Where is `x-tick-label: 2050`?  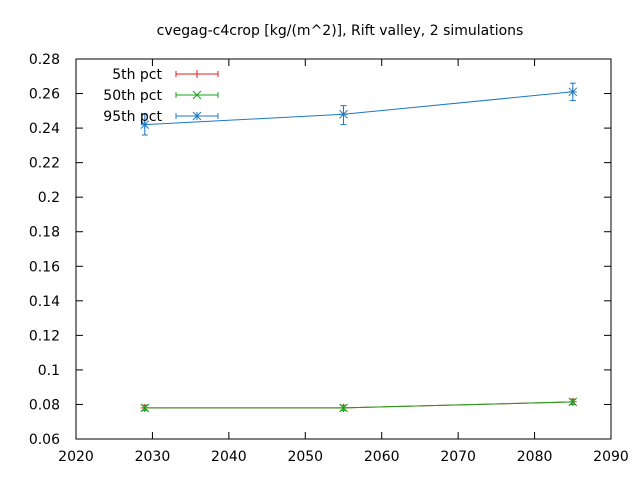 x-tick-label: 2050 is located at coordinates (305, 457).